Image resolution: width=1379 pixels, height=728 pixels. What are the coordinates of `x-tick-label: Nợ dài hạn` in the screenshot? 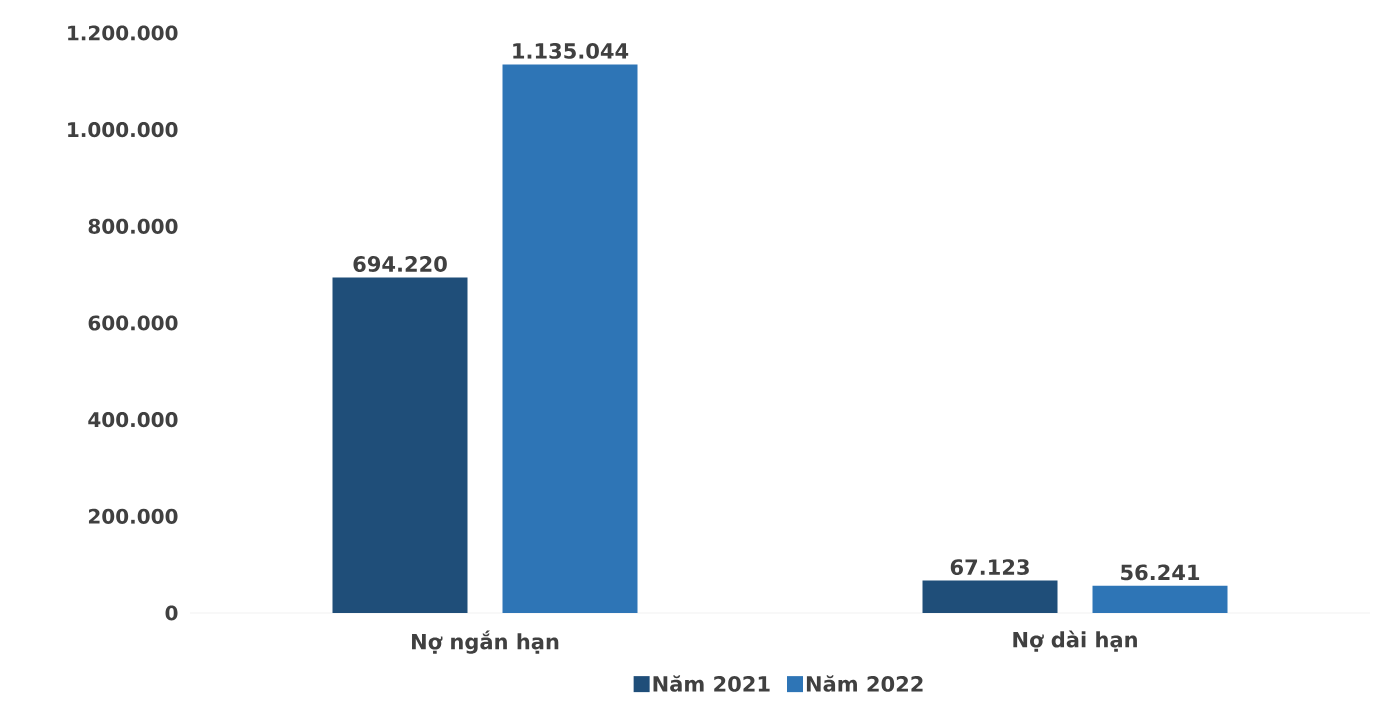 It's located at (1075, 641).